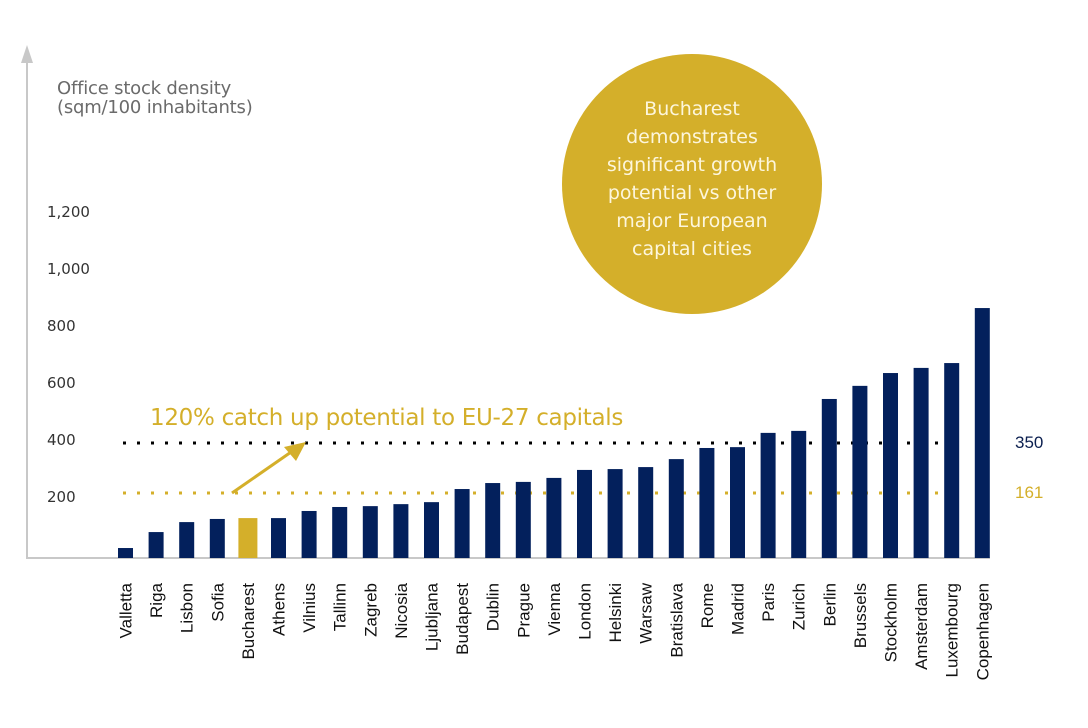 This screenshot has width=1088, height=728. Describe the element at coordinates (799, 606) in the screenshot. I see `x-tick-label: Zurich` at that location.